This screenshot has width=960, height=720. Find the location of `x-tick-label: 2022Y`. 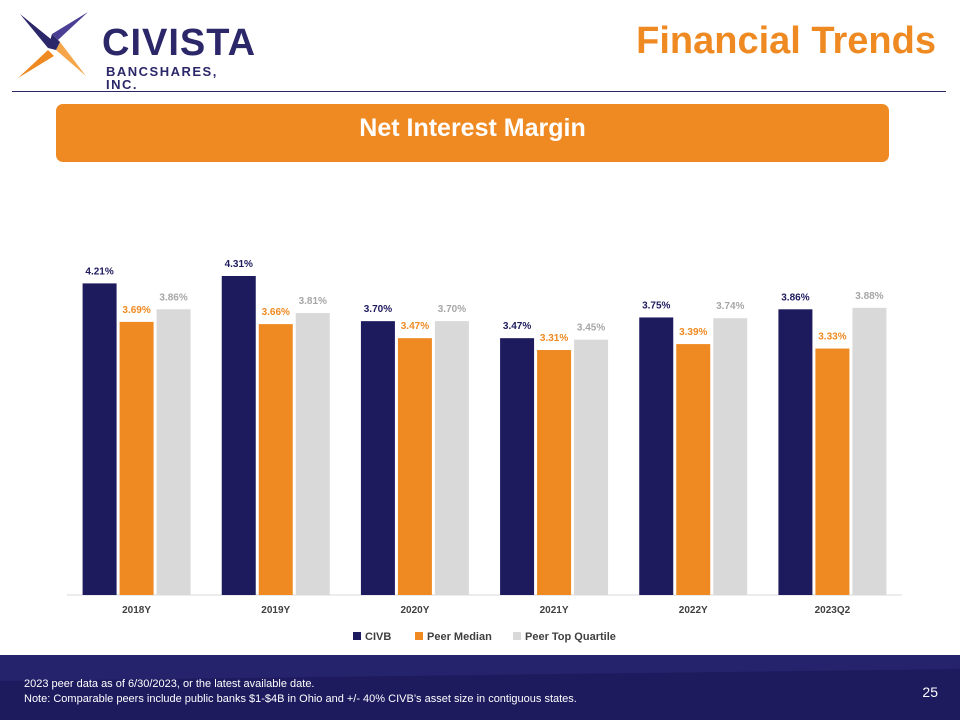

x-tick-label: 2022Y is located at coordinates (693, 610).